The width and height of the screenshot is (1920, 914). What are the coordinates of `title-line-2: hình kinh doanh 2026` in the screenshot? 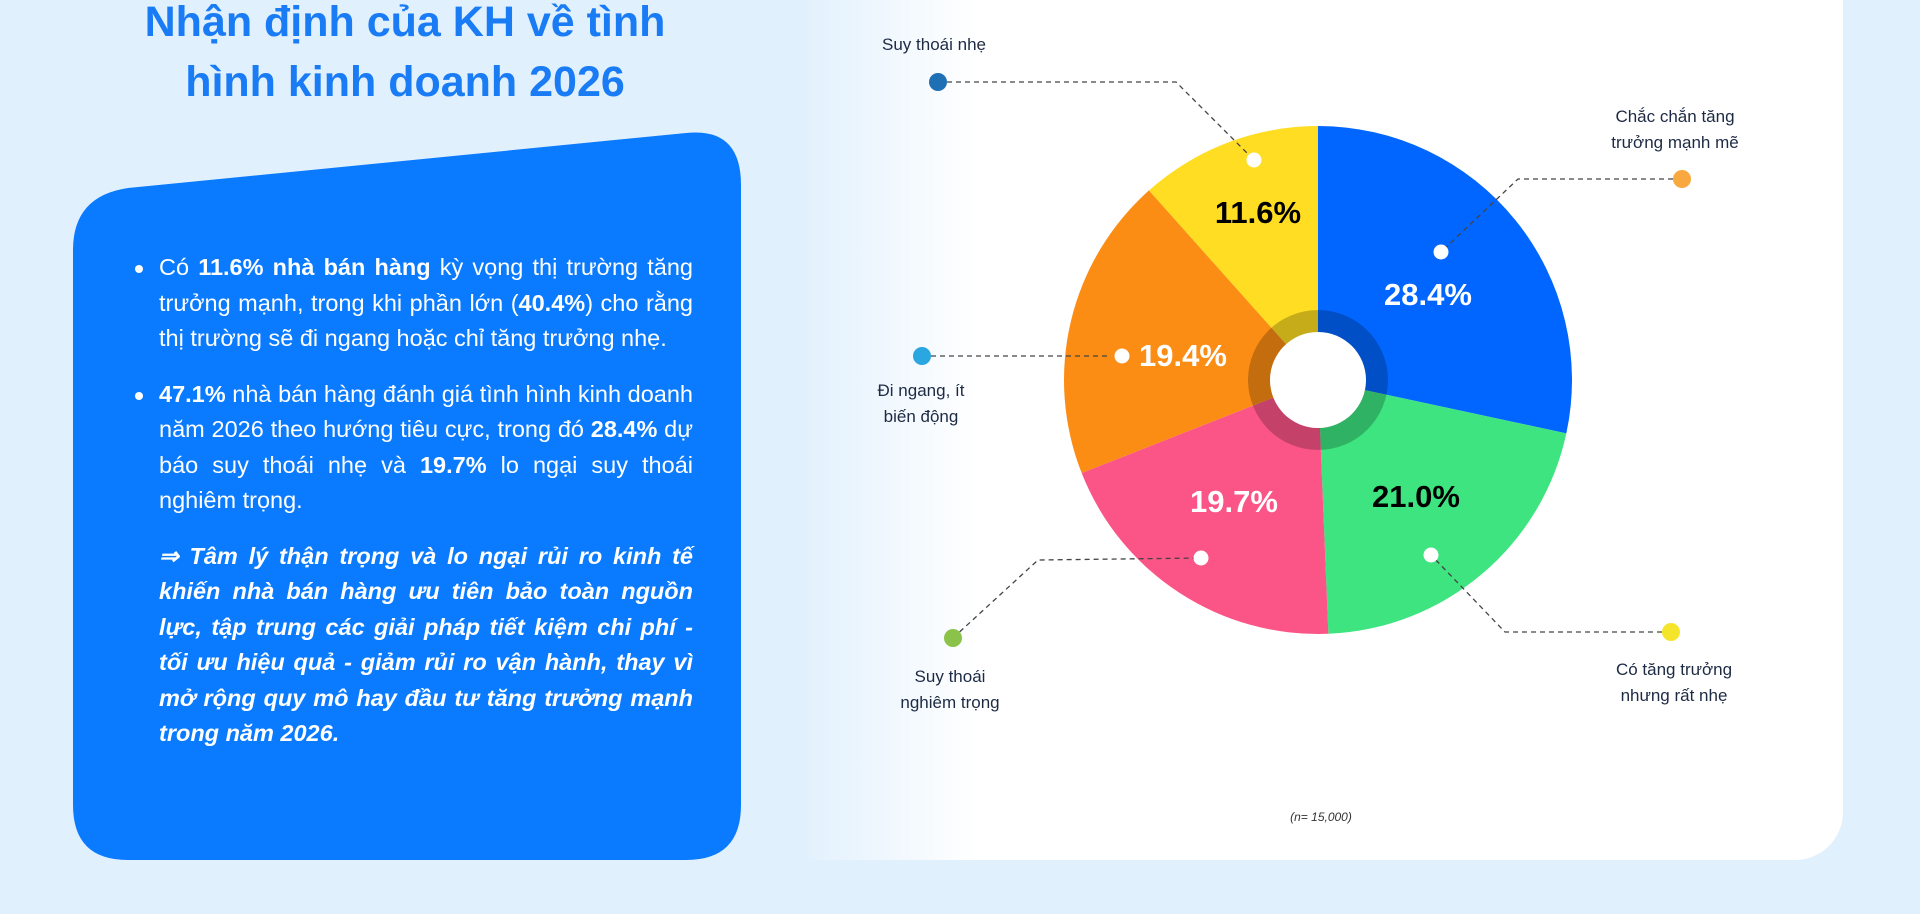 It's located at (405, 82).